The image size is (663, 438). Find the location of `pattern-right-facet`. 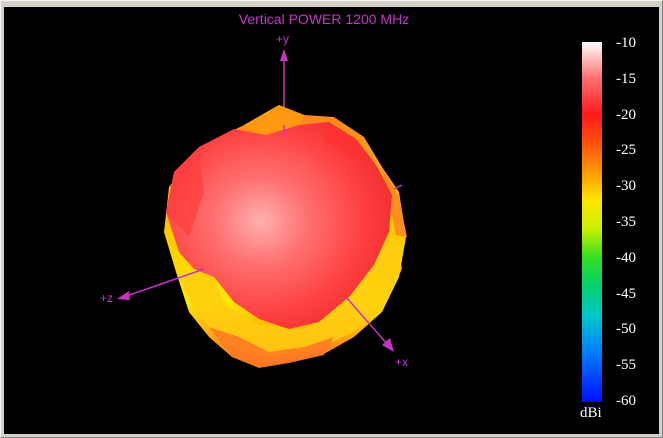

pattern-right-facet is located at coordinates (394, 202).